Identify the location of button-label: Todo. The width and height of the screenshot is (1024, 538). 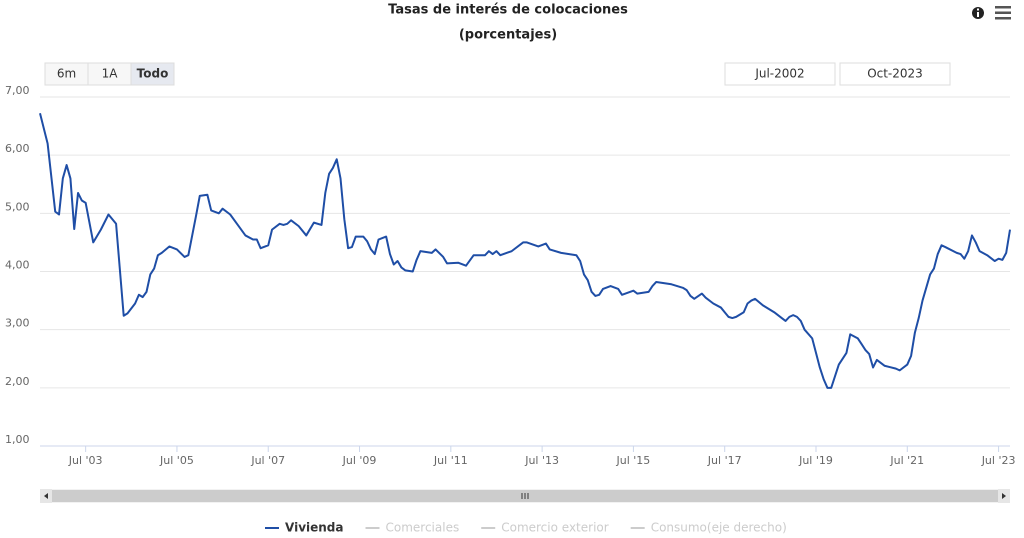
(153, 74).